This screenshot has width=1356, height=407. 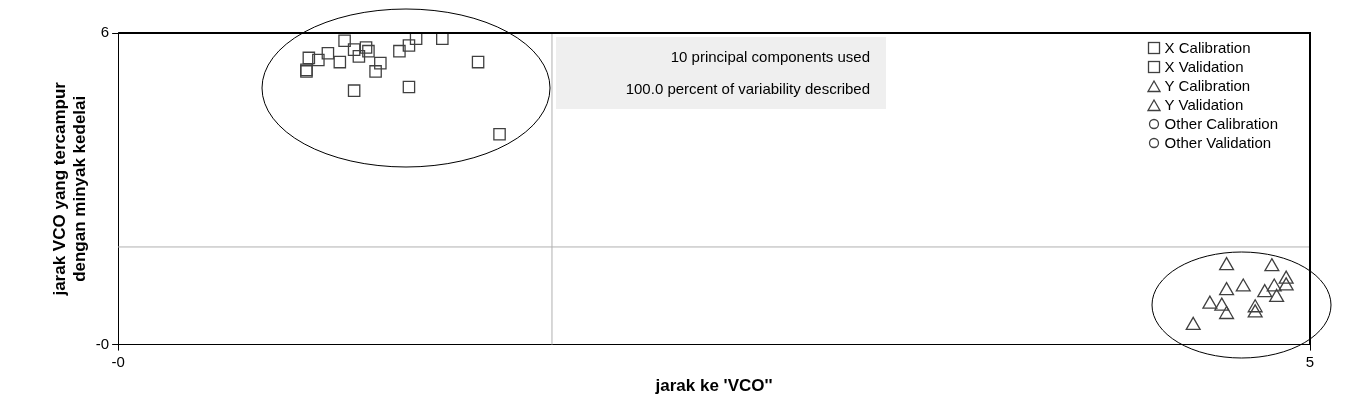 What do you see at coordinates (69, 189) in the screenshot?
I see `y-axis-title: jarak VCO yang tercampur dengan minyak kedelai` at bounding box center [69, 189].